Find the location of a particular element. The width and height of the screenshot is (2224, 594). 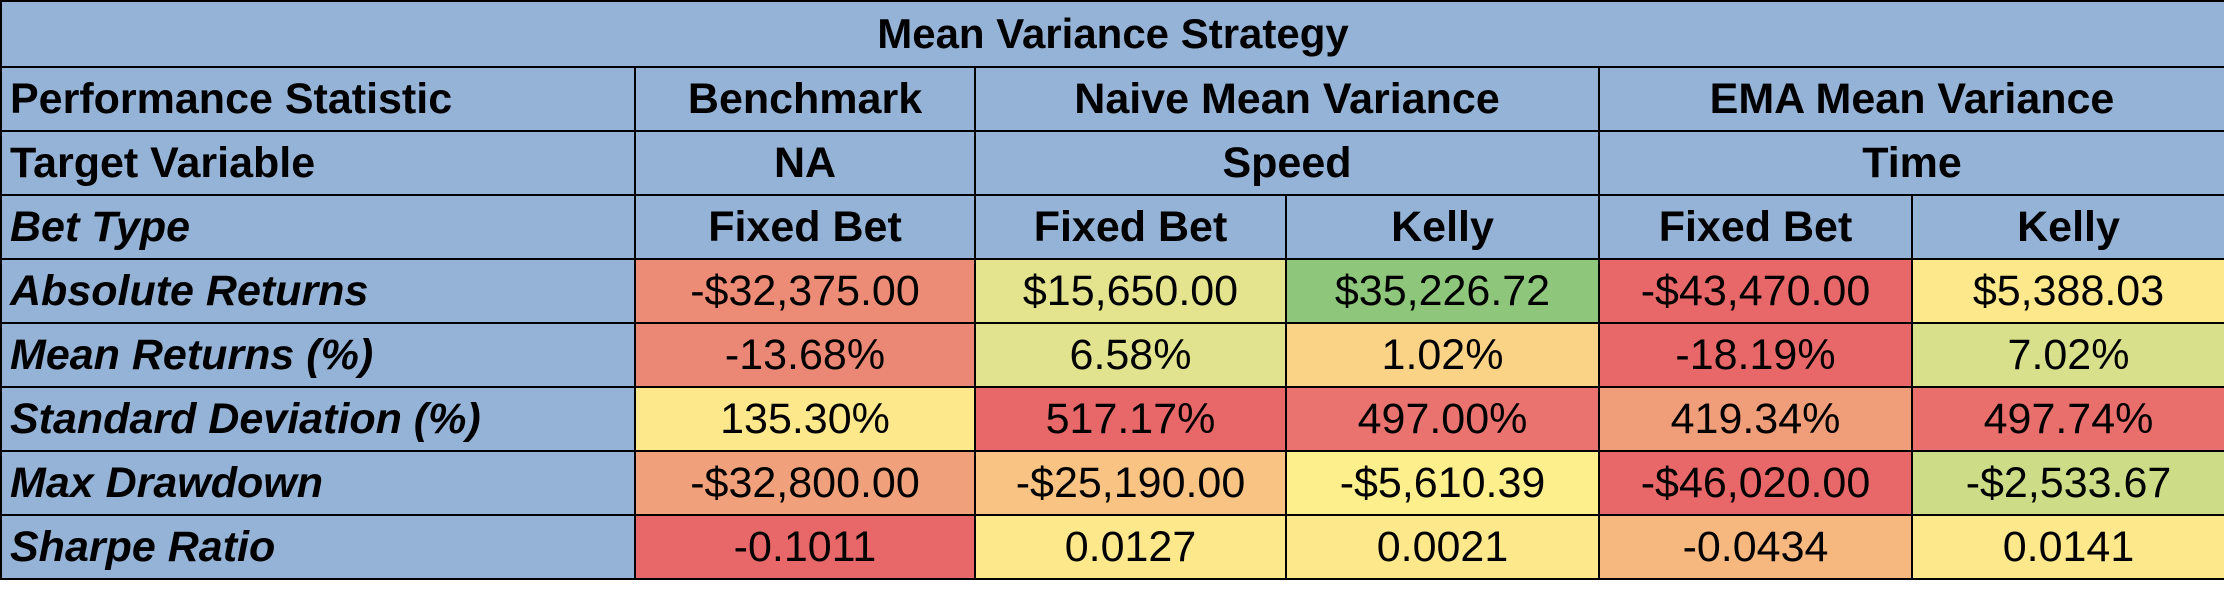

value-cell: -0.1011 is located at coordinates (805, 547).